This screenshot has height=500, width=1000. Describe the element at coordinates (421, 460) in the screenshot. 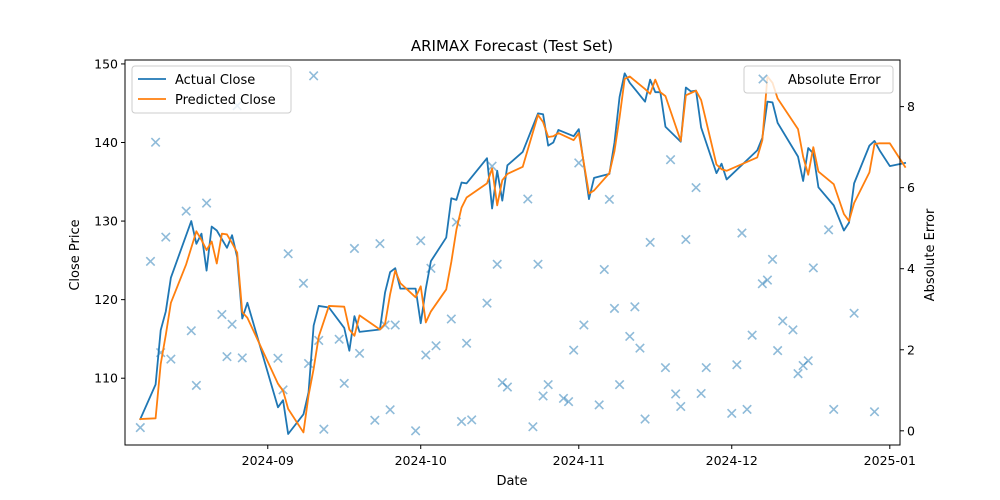

I see `x-tick-label: 2024-10` at that location.